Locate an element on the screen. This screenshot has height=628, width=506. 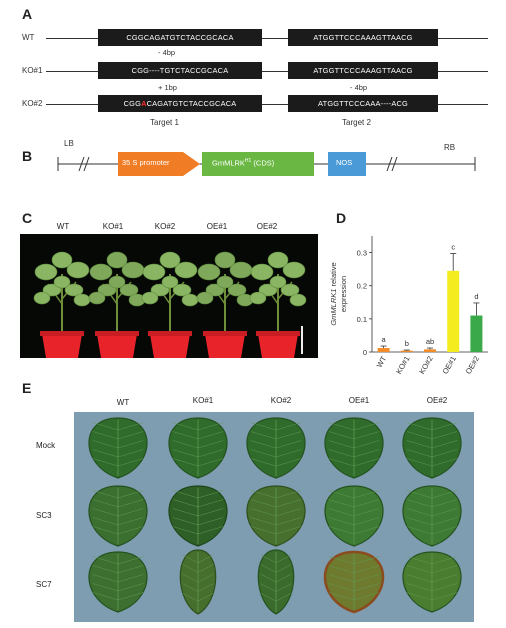
lb-label: LB is located at coordinates (69, 143).